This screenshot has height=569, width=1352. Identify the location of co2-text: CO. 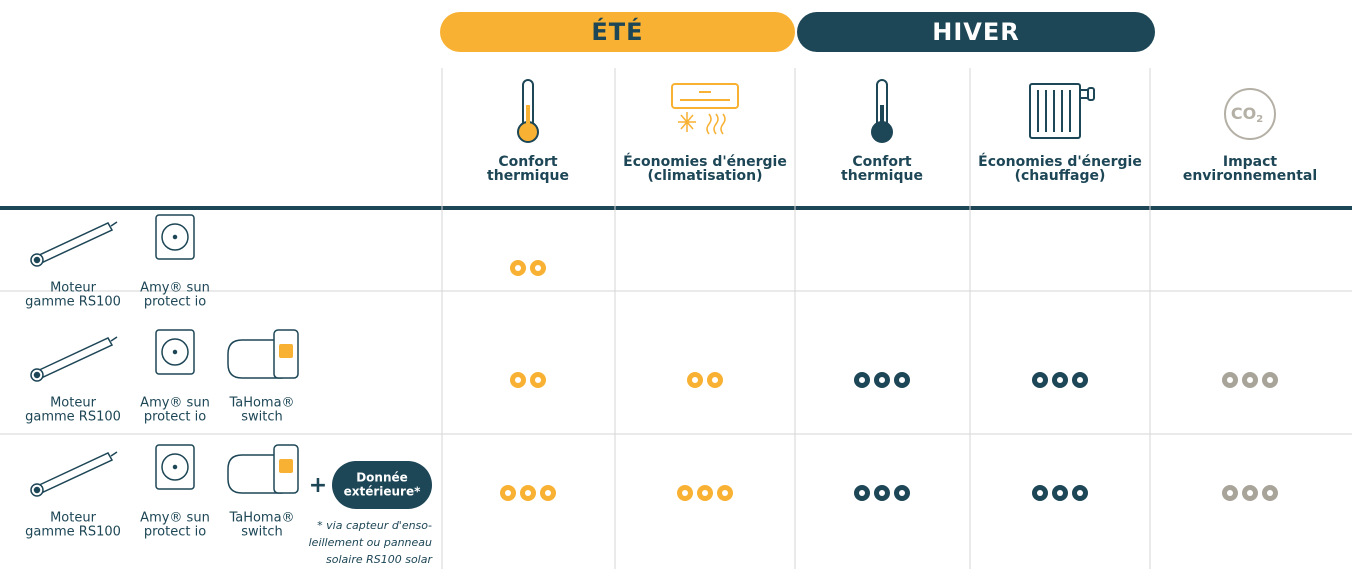
(1243, 113).